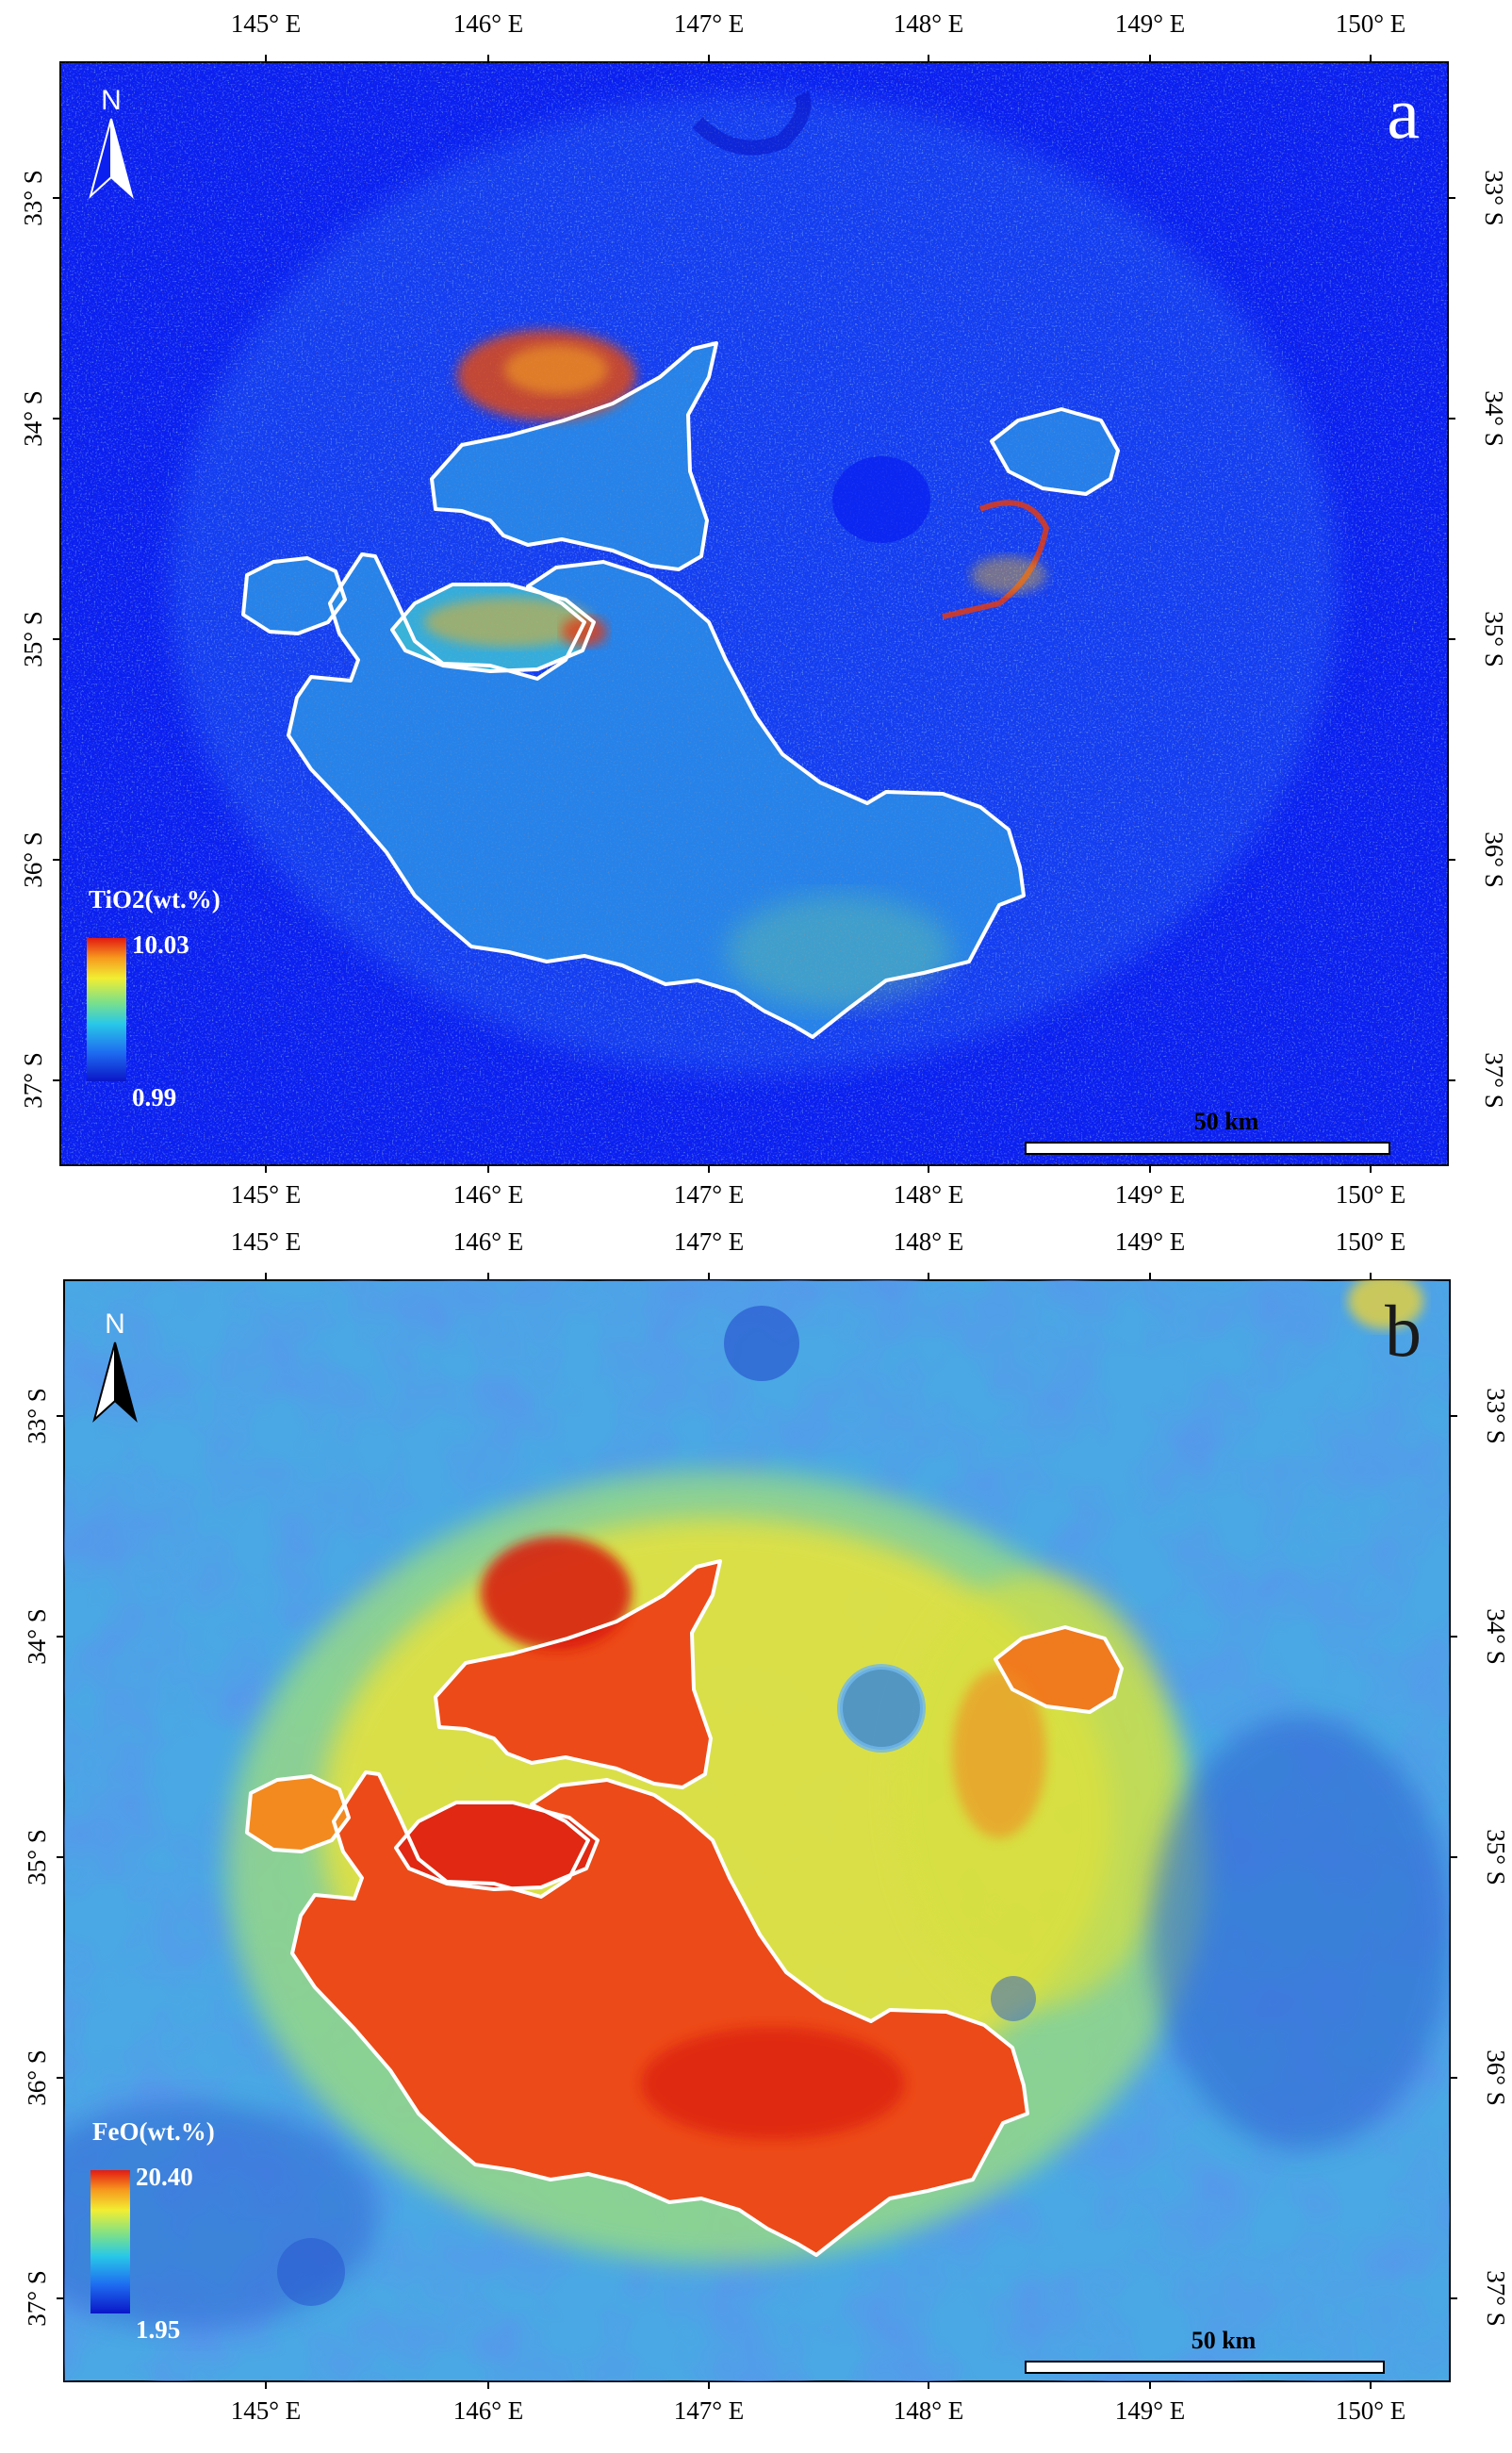 The height and width of the screenshot is (2453, 1512). I want to click on panel-letter: b, so click(1404, 1331).